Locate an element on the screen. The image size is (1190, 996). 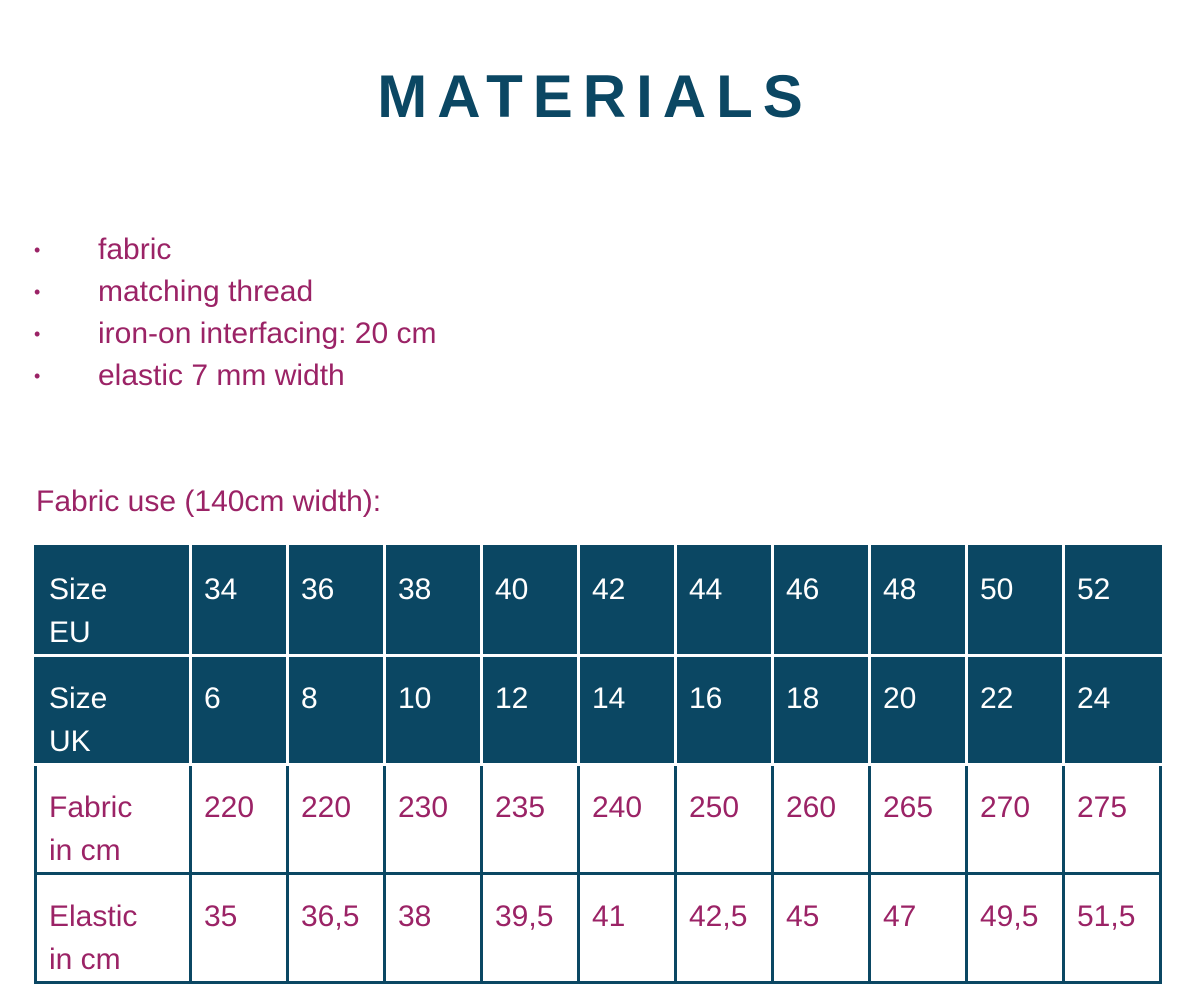
table-cell: 50 is located at coordinates (1015, 601).